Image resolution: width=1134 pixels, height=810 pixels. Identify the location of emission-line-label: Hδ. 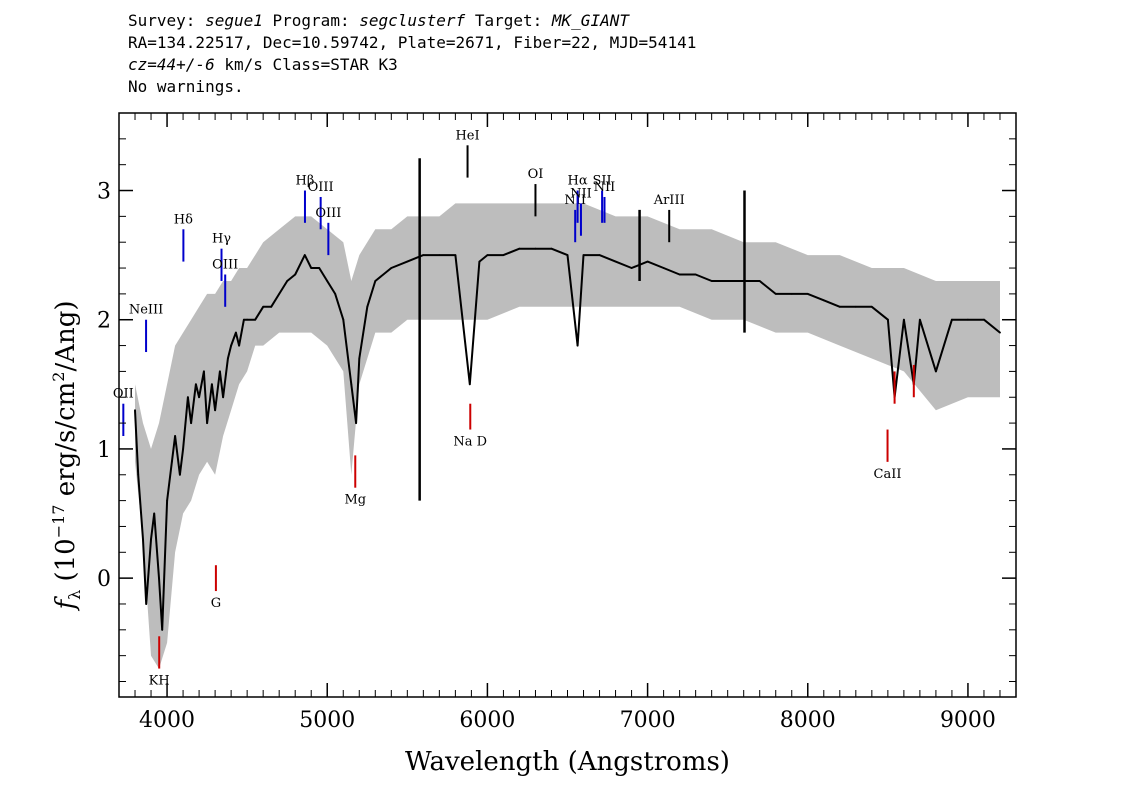
(183, 219).